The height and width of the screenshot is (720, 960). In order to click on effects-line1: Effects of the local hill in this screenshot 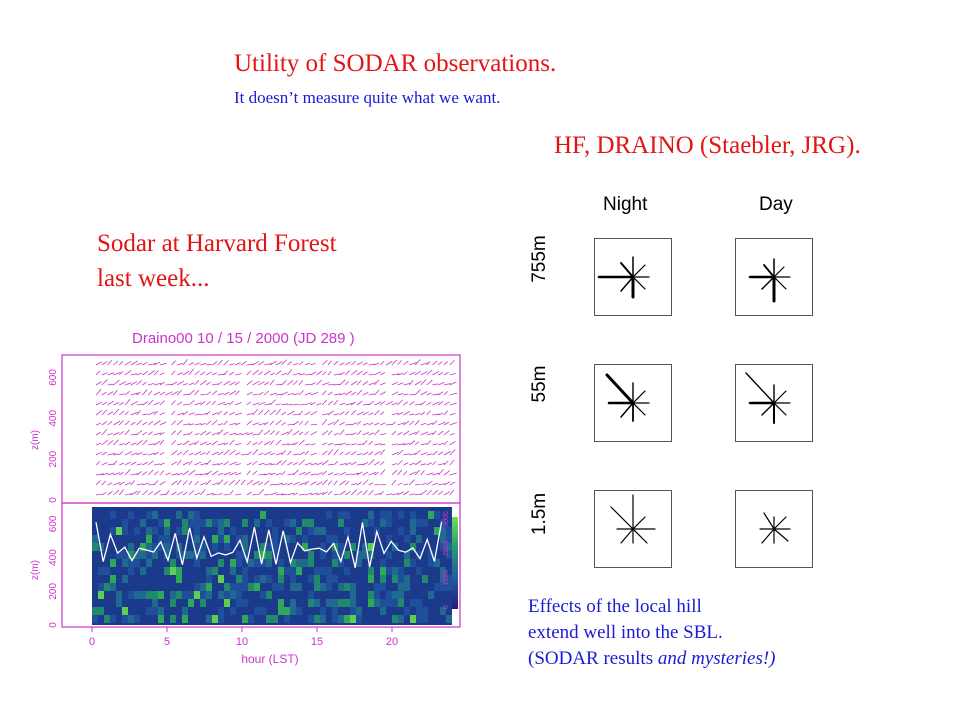, I will do `click(615, 606)`.